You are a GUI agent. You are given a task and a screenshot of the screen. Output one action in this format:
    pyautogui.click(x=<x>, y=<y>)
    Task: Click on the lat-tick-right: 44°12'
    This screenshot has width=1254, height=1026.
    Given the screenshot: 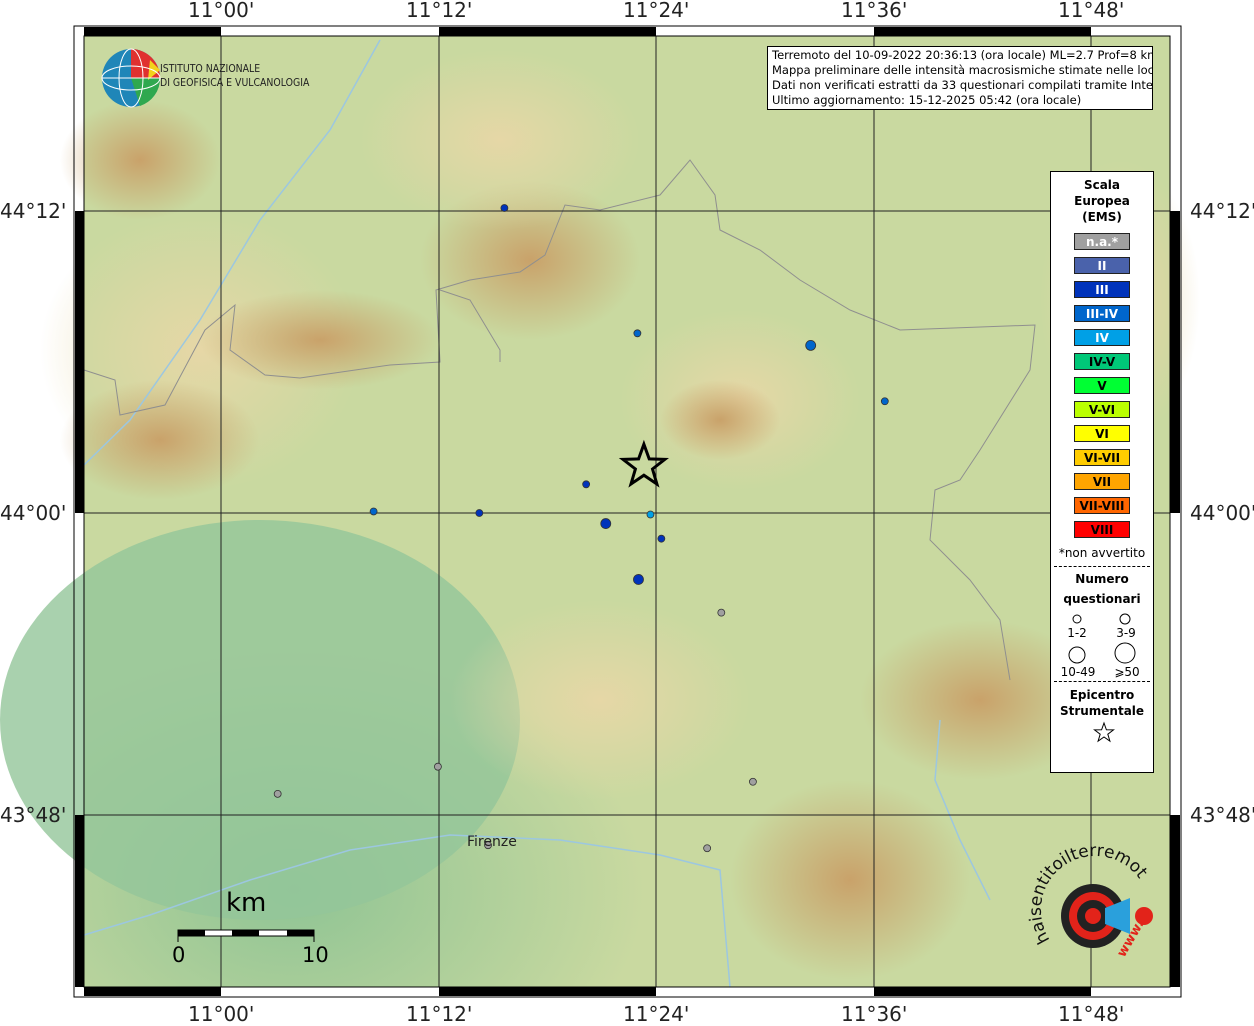 What is the action you would take?
    pyautogui.click(x=1222, y=211)
    